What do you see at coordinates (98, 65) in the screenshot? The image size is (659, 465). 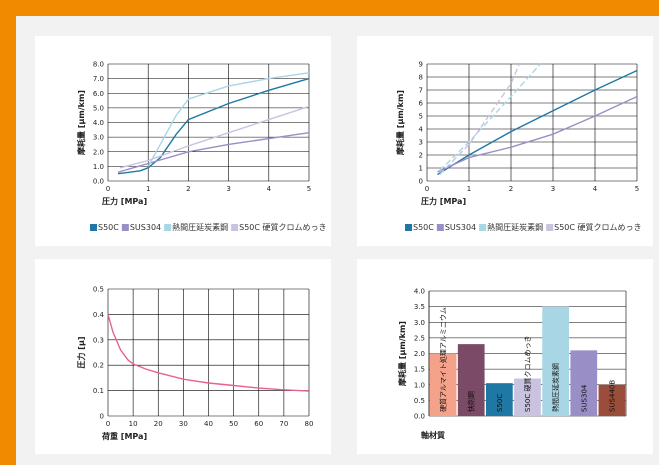 I see `y-tick-label: 8.0` at bounding box center [98, 65].